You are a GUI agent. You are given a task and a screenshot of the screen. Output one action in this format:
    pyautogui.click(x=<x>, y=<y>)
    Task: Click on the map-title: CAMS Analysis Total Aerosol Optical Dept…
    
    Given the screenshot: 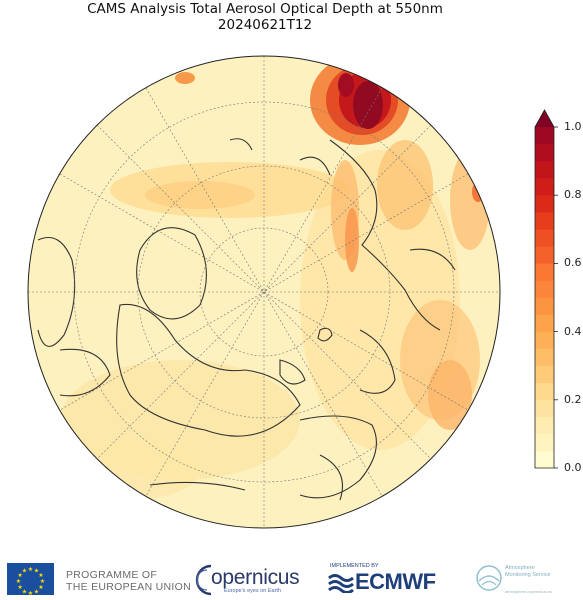 What is the action you would take?
    pyautogui.click(x=265, y=9)
    